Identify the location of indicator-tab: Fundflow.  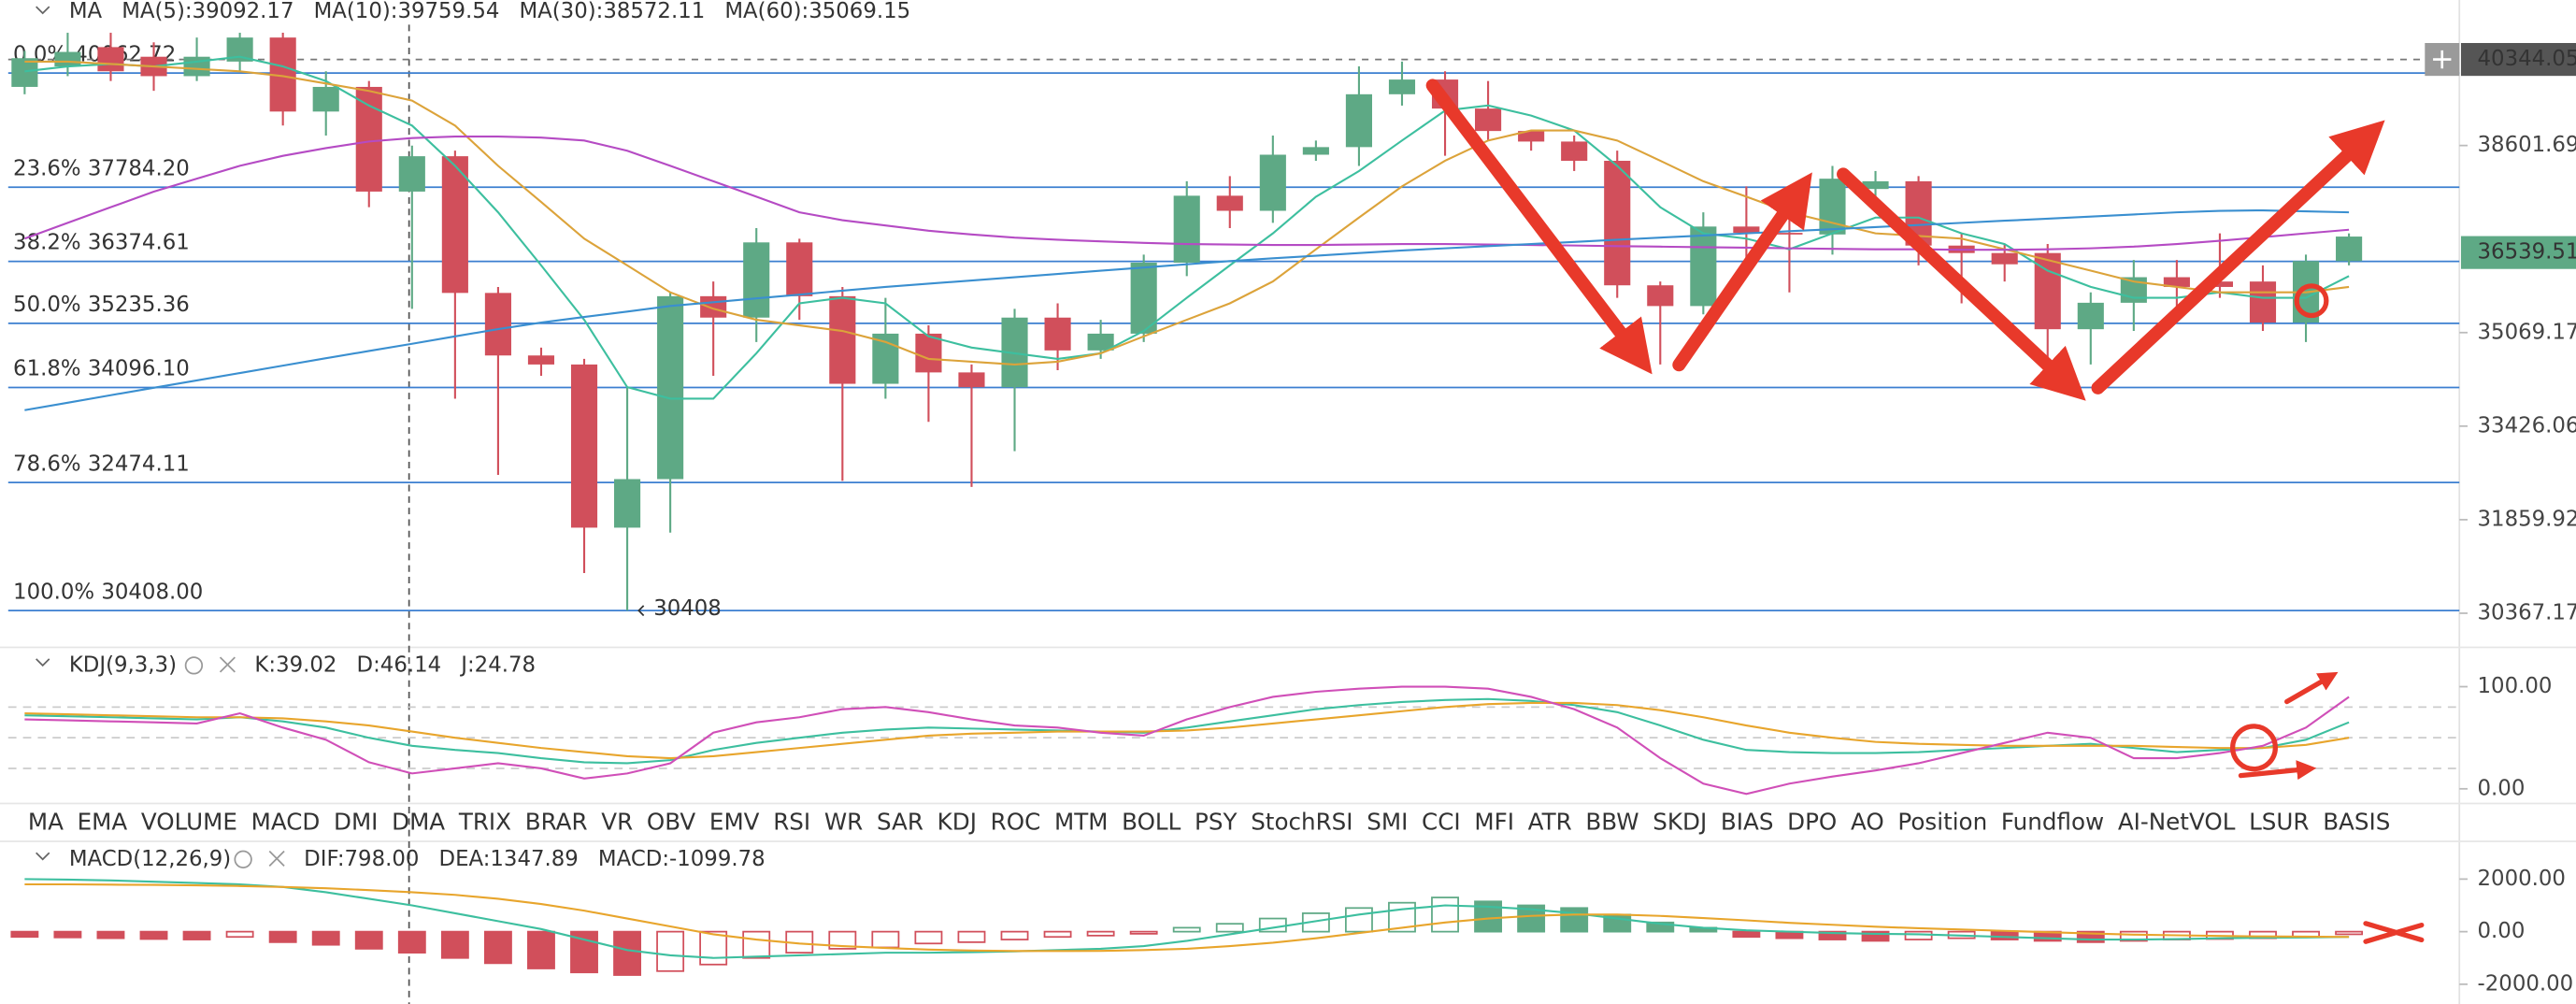
(2052, 822).